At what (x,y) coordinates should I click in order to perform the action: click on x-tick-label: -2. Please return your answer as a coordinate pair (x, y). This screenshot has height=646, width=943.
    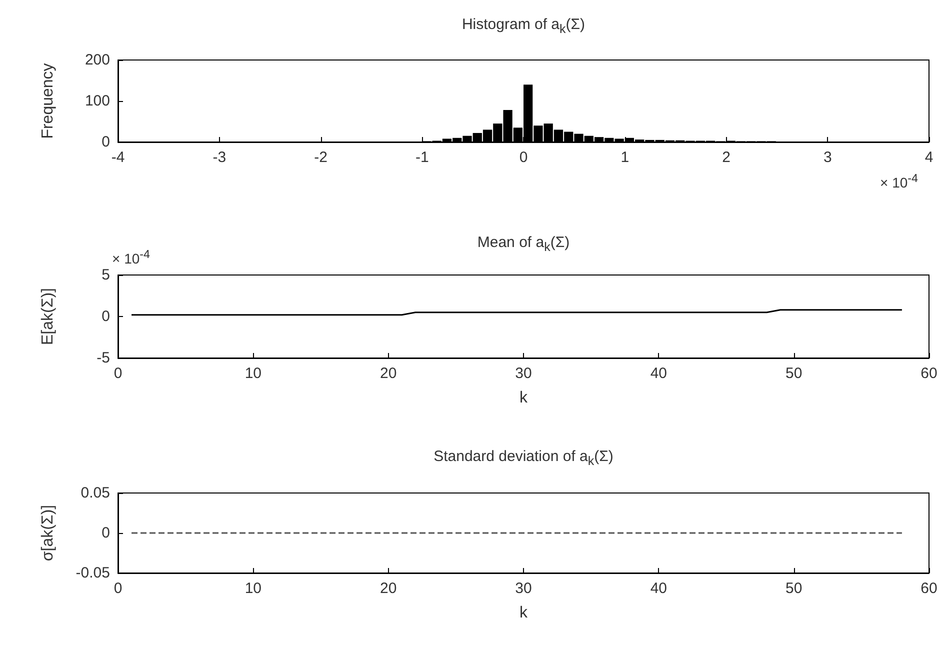
    Looking at the image, I should click on (321, 157).